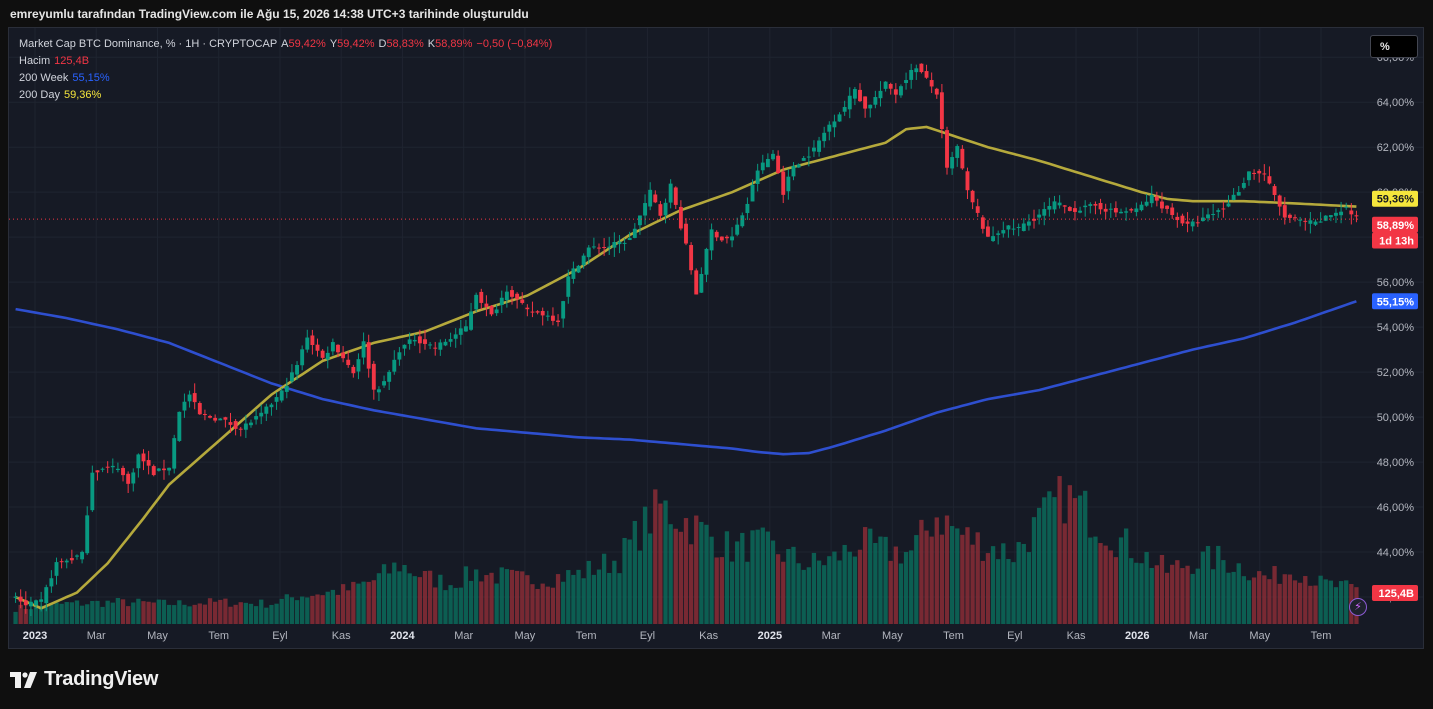  I want to click on lightning-icon: ⚡, so click(1358, 607).